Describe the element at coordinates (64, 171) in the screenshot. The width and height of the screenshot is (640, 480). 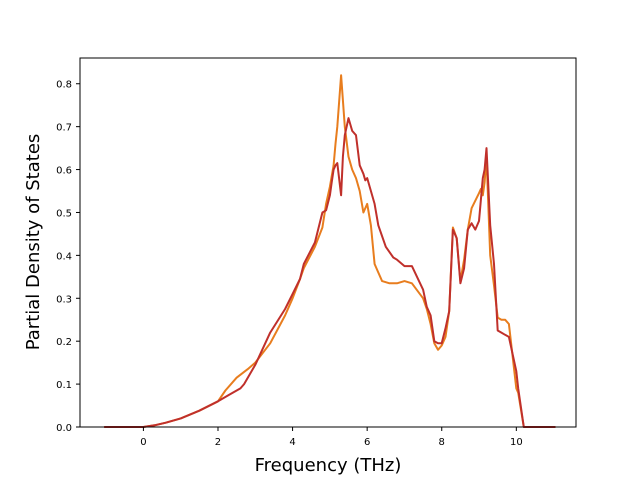
I see `y-tick-label: 0.6` at that location.